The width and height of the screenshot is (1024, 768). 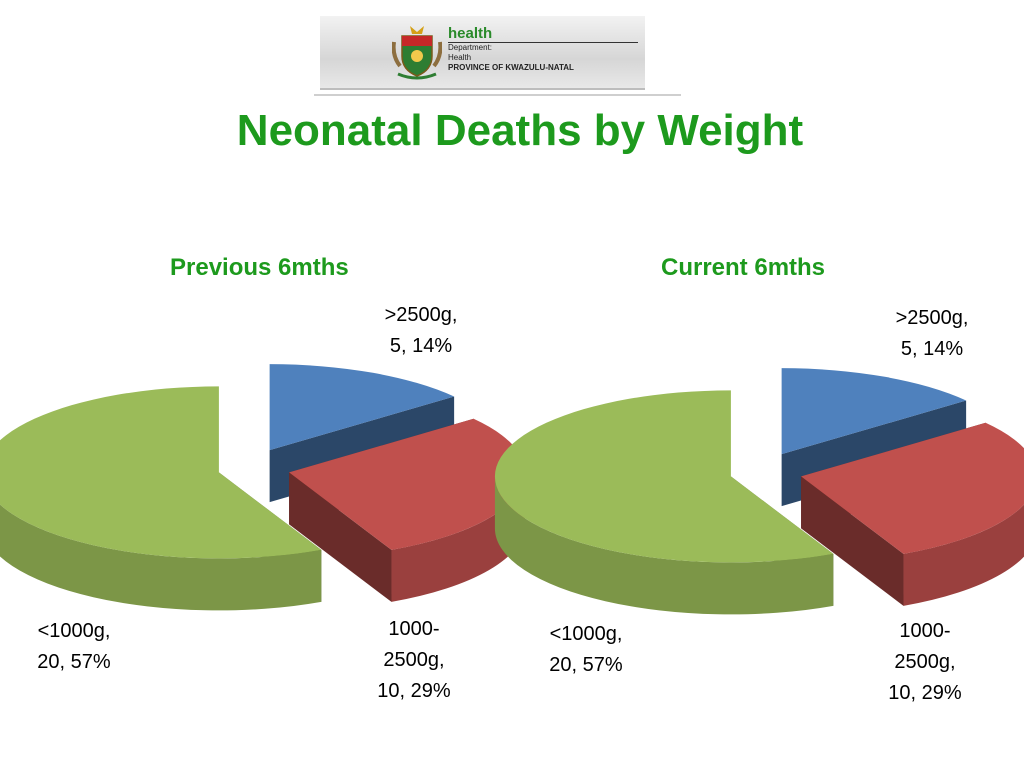 I want to click on logo-health-word: health, so click(x=543, y=34).